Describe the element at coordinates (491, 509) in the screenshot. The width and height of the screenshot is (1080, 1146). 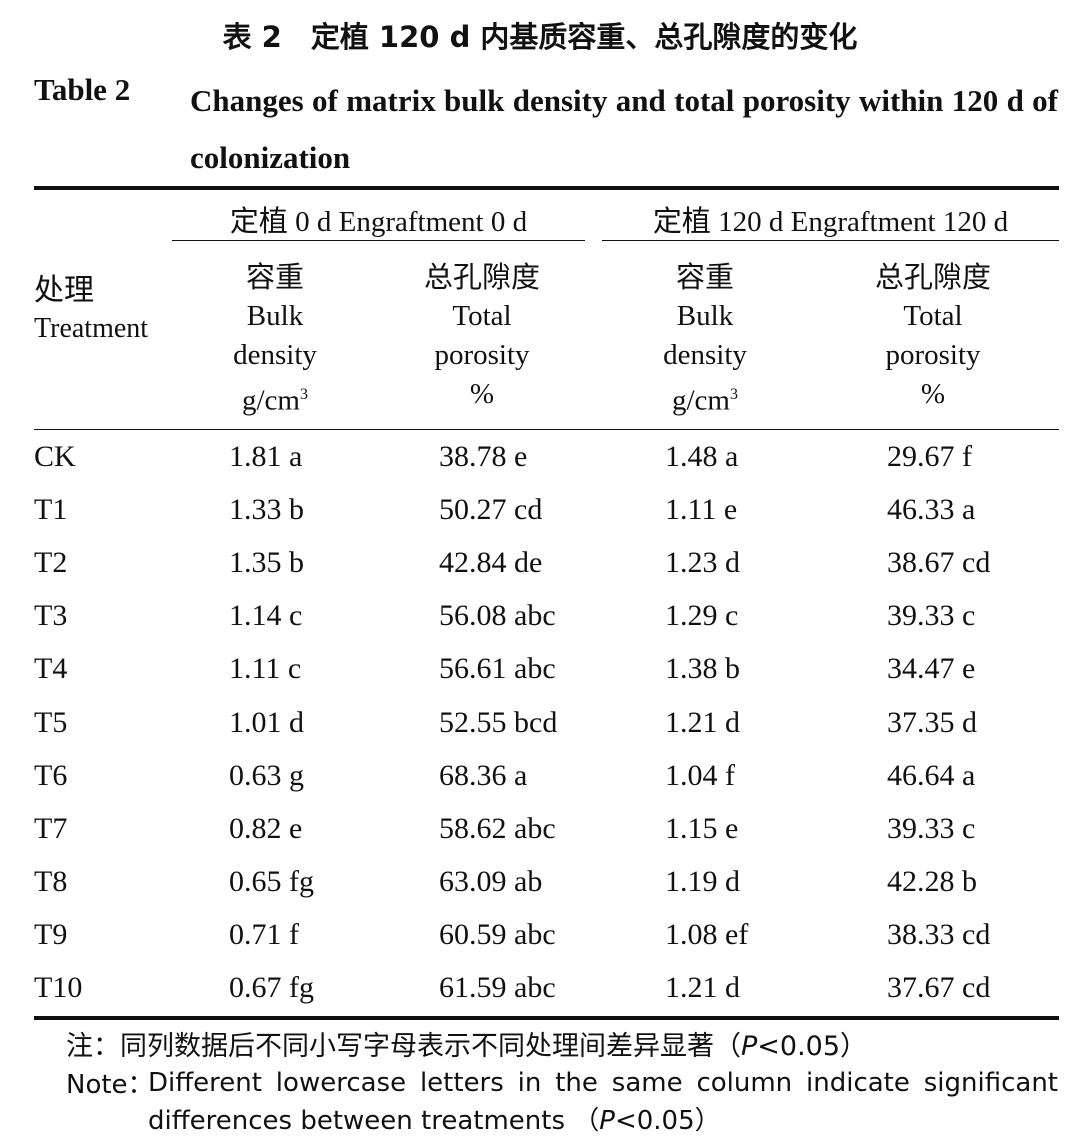
I see `total-porosity-0d-cell: 50.27 cd` at that location.